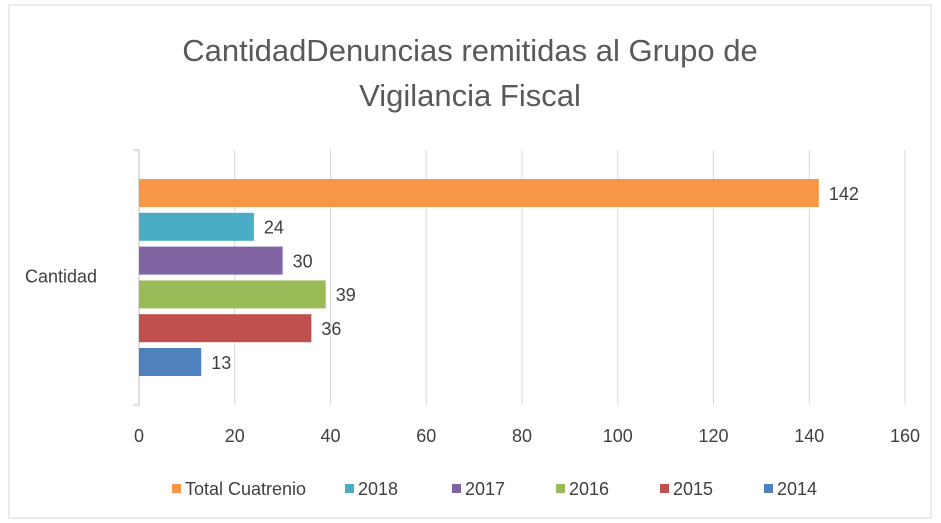 The height and width of the screenshot is (523, 941). What do you see at coordinates (844, 194) in the screenshot?
I see `data-label: 142` at bounding box center [844, 194].